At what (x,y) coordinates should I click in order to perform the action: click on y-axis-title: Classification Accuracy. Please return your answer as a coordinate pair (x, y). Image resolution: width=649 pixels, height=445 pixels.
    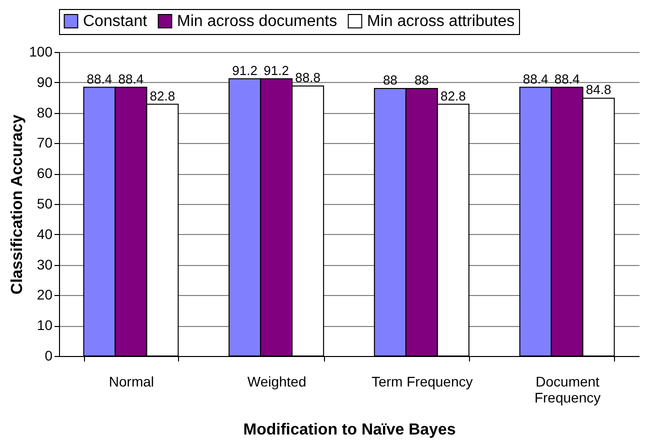
    Looking at the image, I should click on (17, 204).